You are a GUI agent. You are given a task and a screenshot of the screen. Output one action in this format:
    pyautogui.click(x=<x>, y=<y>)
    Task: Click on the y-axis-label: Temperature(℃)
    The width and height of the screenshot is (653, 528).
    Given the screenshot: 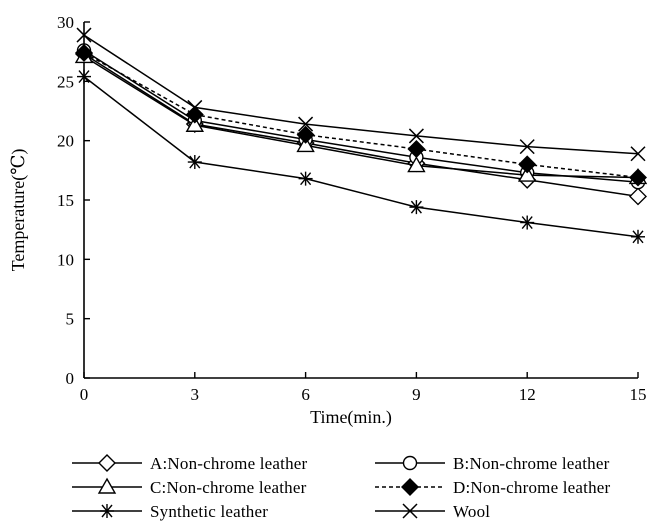 What is the action you would take?
    pyautogui.click(x=18, y=210)
    